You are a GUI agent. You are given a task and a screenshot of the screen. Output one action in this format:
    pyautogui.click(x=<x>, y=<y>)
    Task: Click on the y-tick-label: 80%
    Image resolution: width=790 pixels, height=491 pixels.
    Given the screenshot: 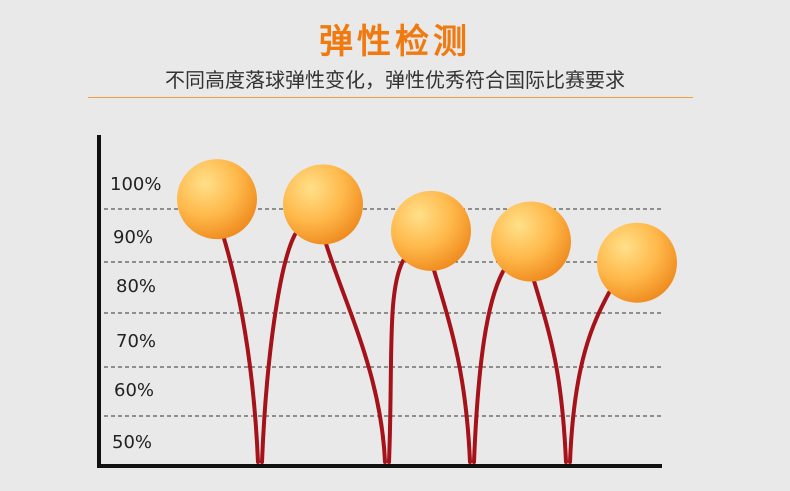 What is the action you would take?
    pyautogui.click(x=136, y=286)
    